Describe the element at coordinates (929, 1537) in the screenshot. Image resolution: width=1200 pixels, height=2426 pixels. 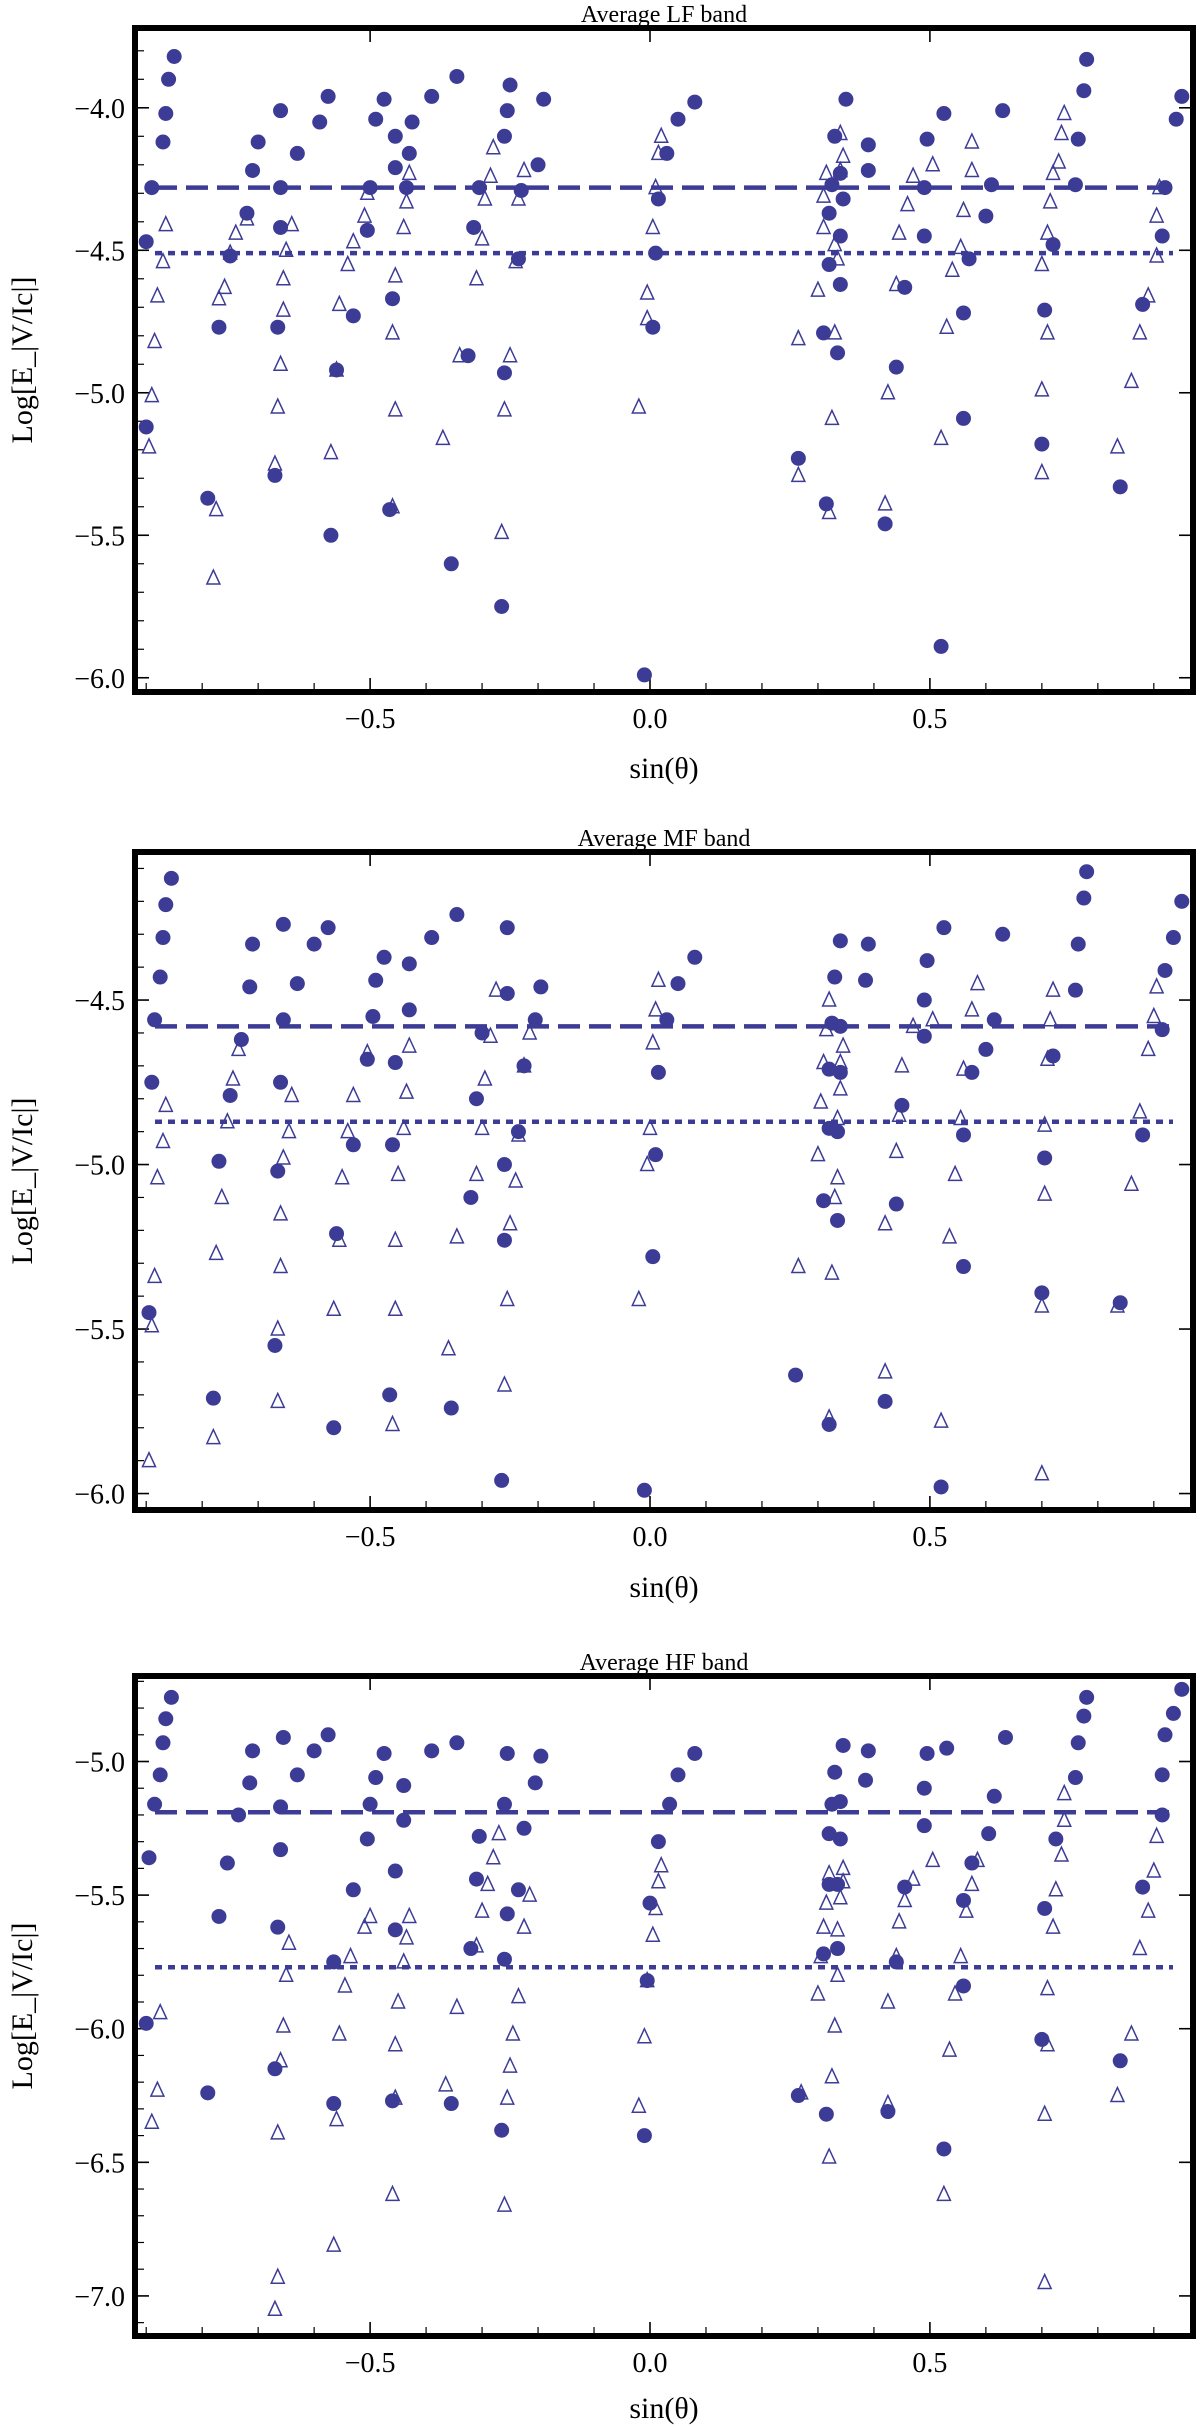
I see `x-tick-label: 0.5` at that location.